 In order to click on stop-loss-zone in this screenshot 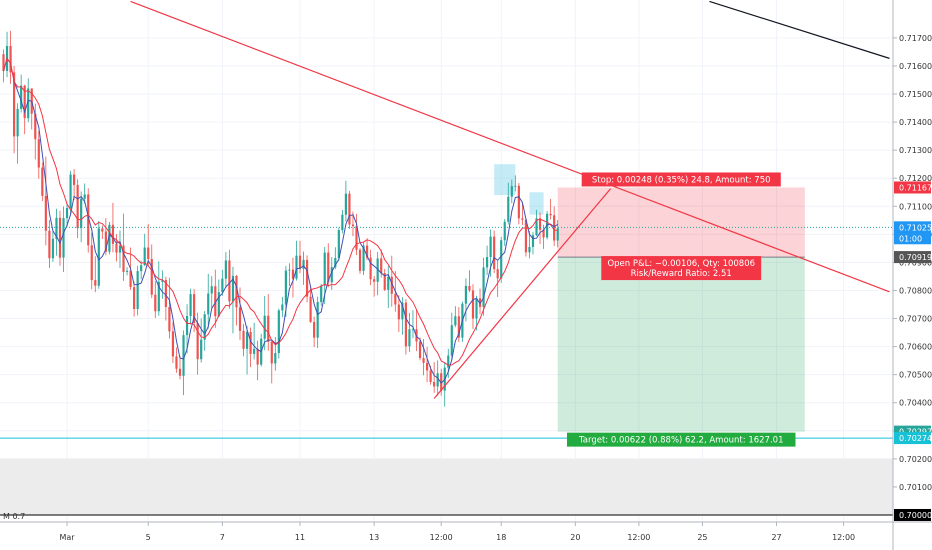, I will do `click(681, 222)`.